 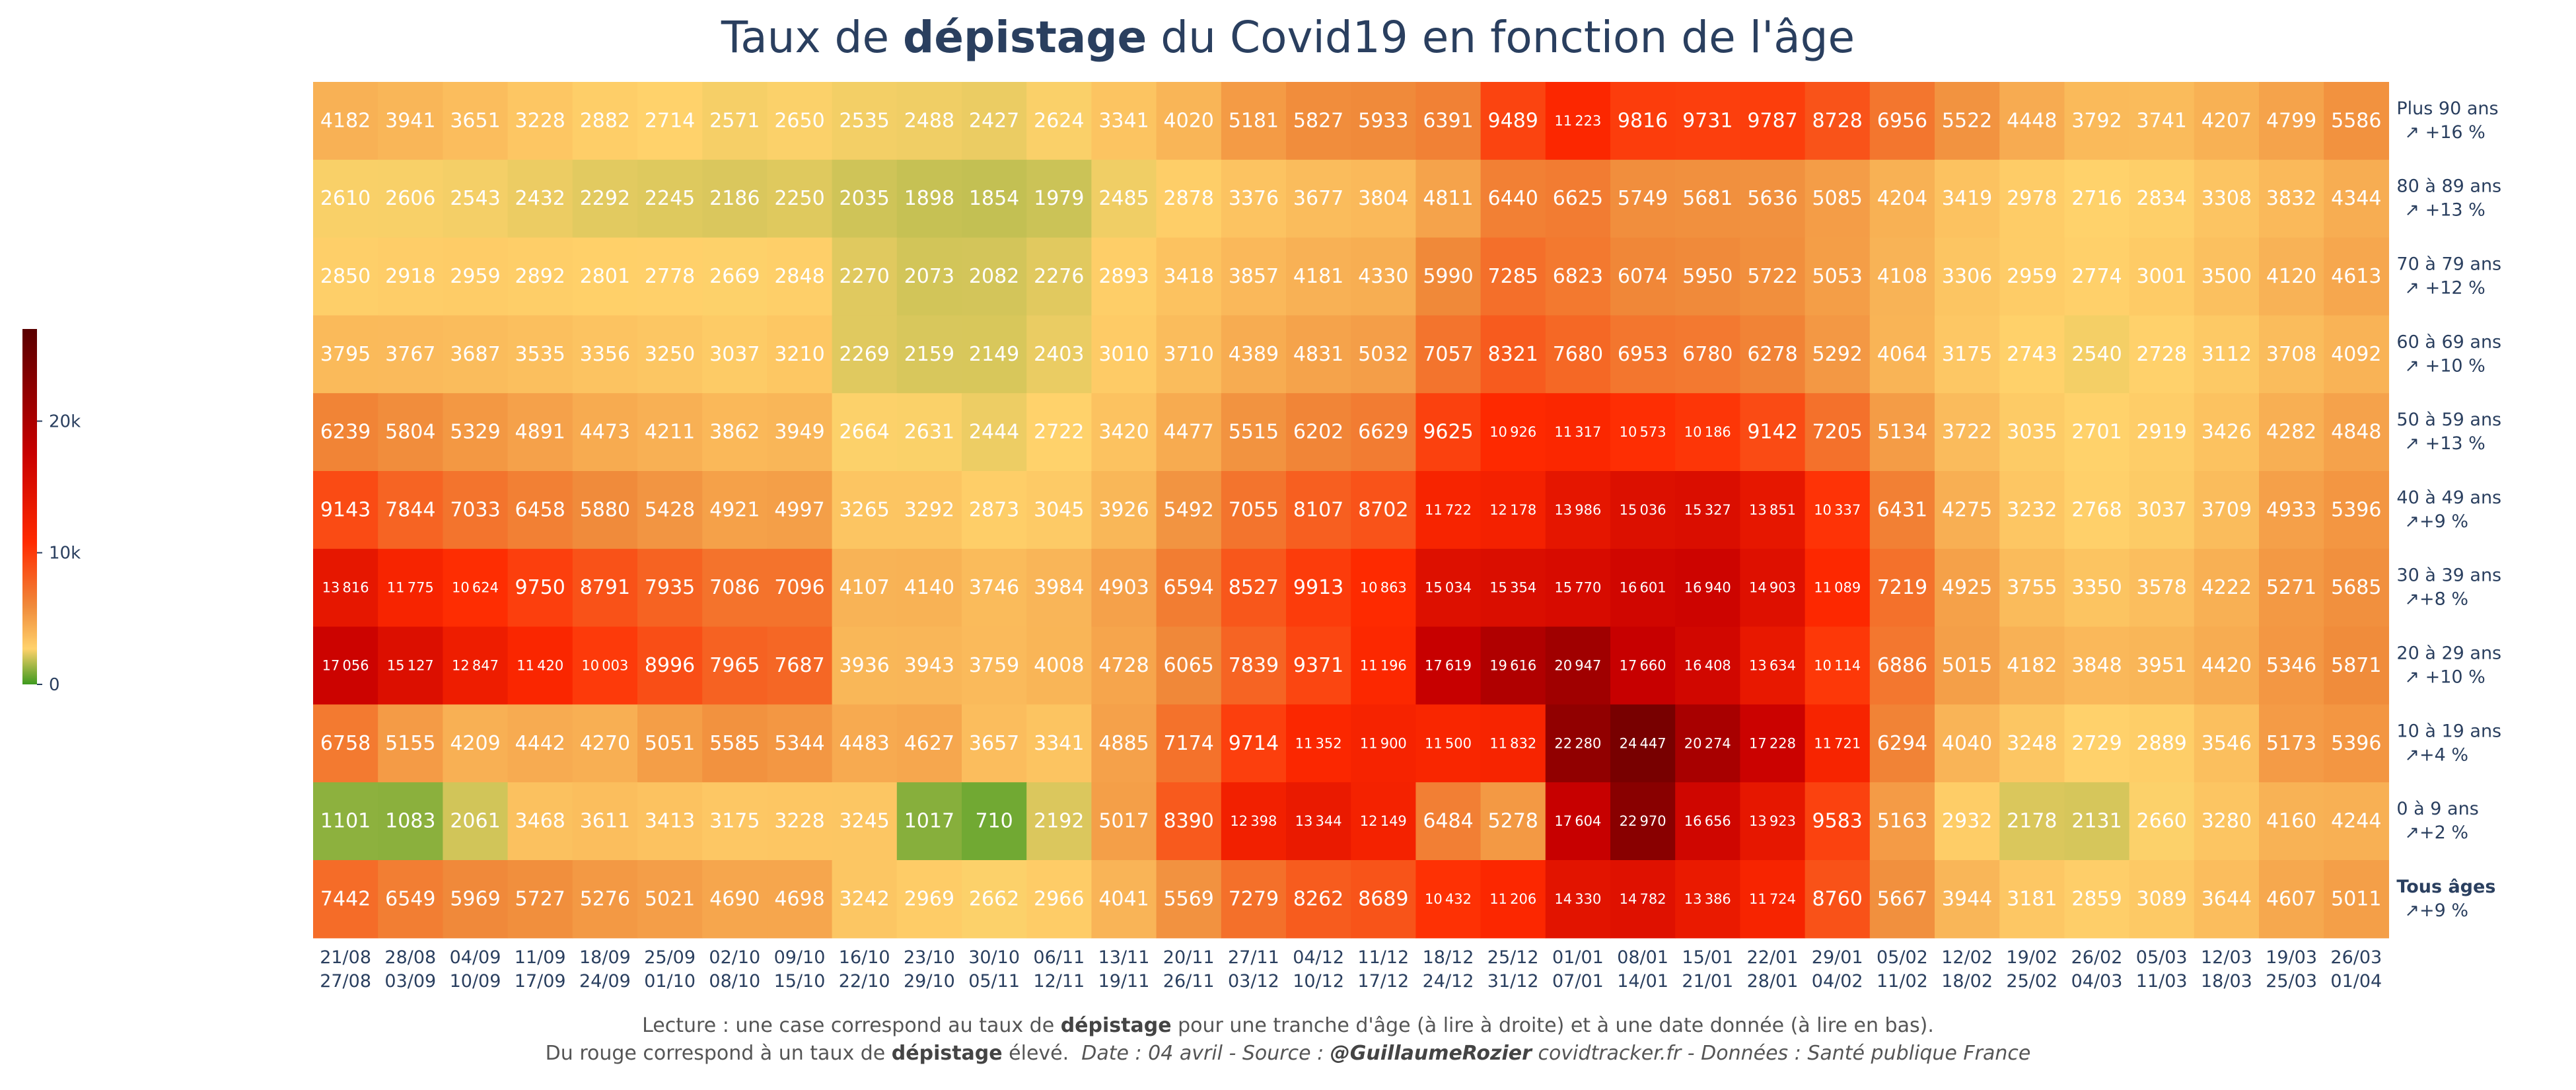 What do you see at coordinates (1643, 355) in the screenshot?
I see `cell-value: 6953` at bounding box center [1643, 355].